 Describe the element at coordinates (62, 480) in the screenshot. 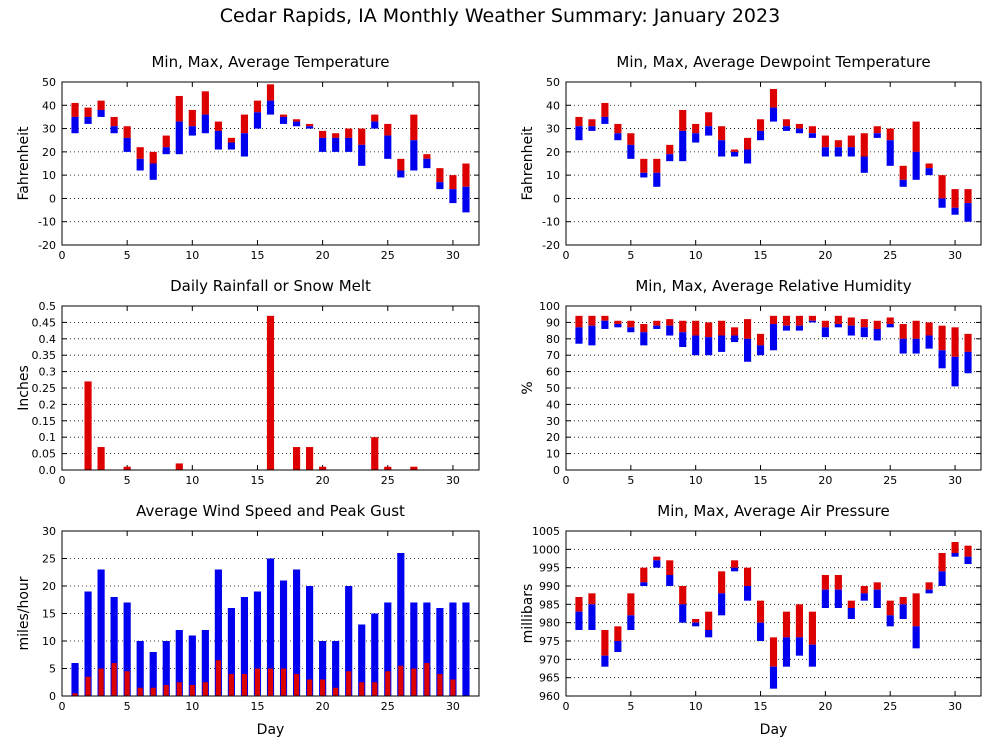

I see `x-tick-label: 0` at that location.